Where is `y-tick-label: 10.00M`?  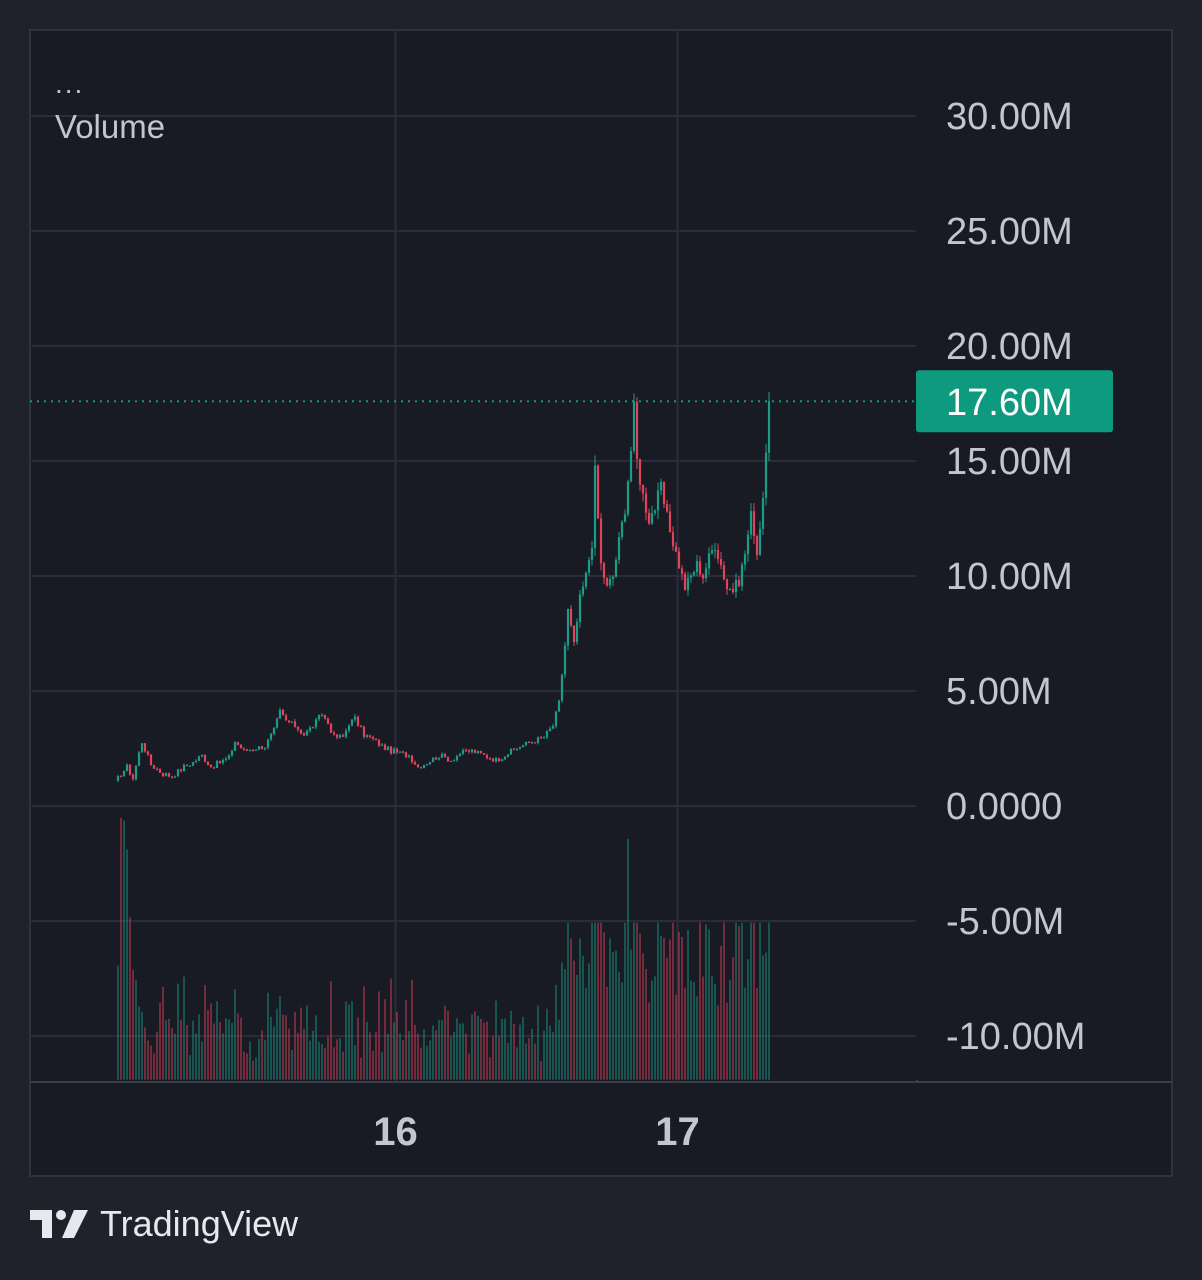
y-tick-label: 10.00M is located at coordinates (1009, 577).